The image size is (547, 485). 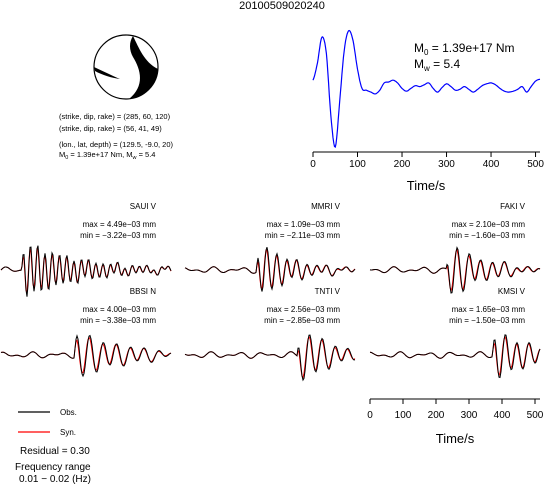 What do you see at coordinates (115, 116) in the screenshot?
I see `mechanism-line-1: (strike, dip, rake) = (285, 60, 120)` at bounding box center [115, 116].